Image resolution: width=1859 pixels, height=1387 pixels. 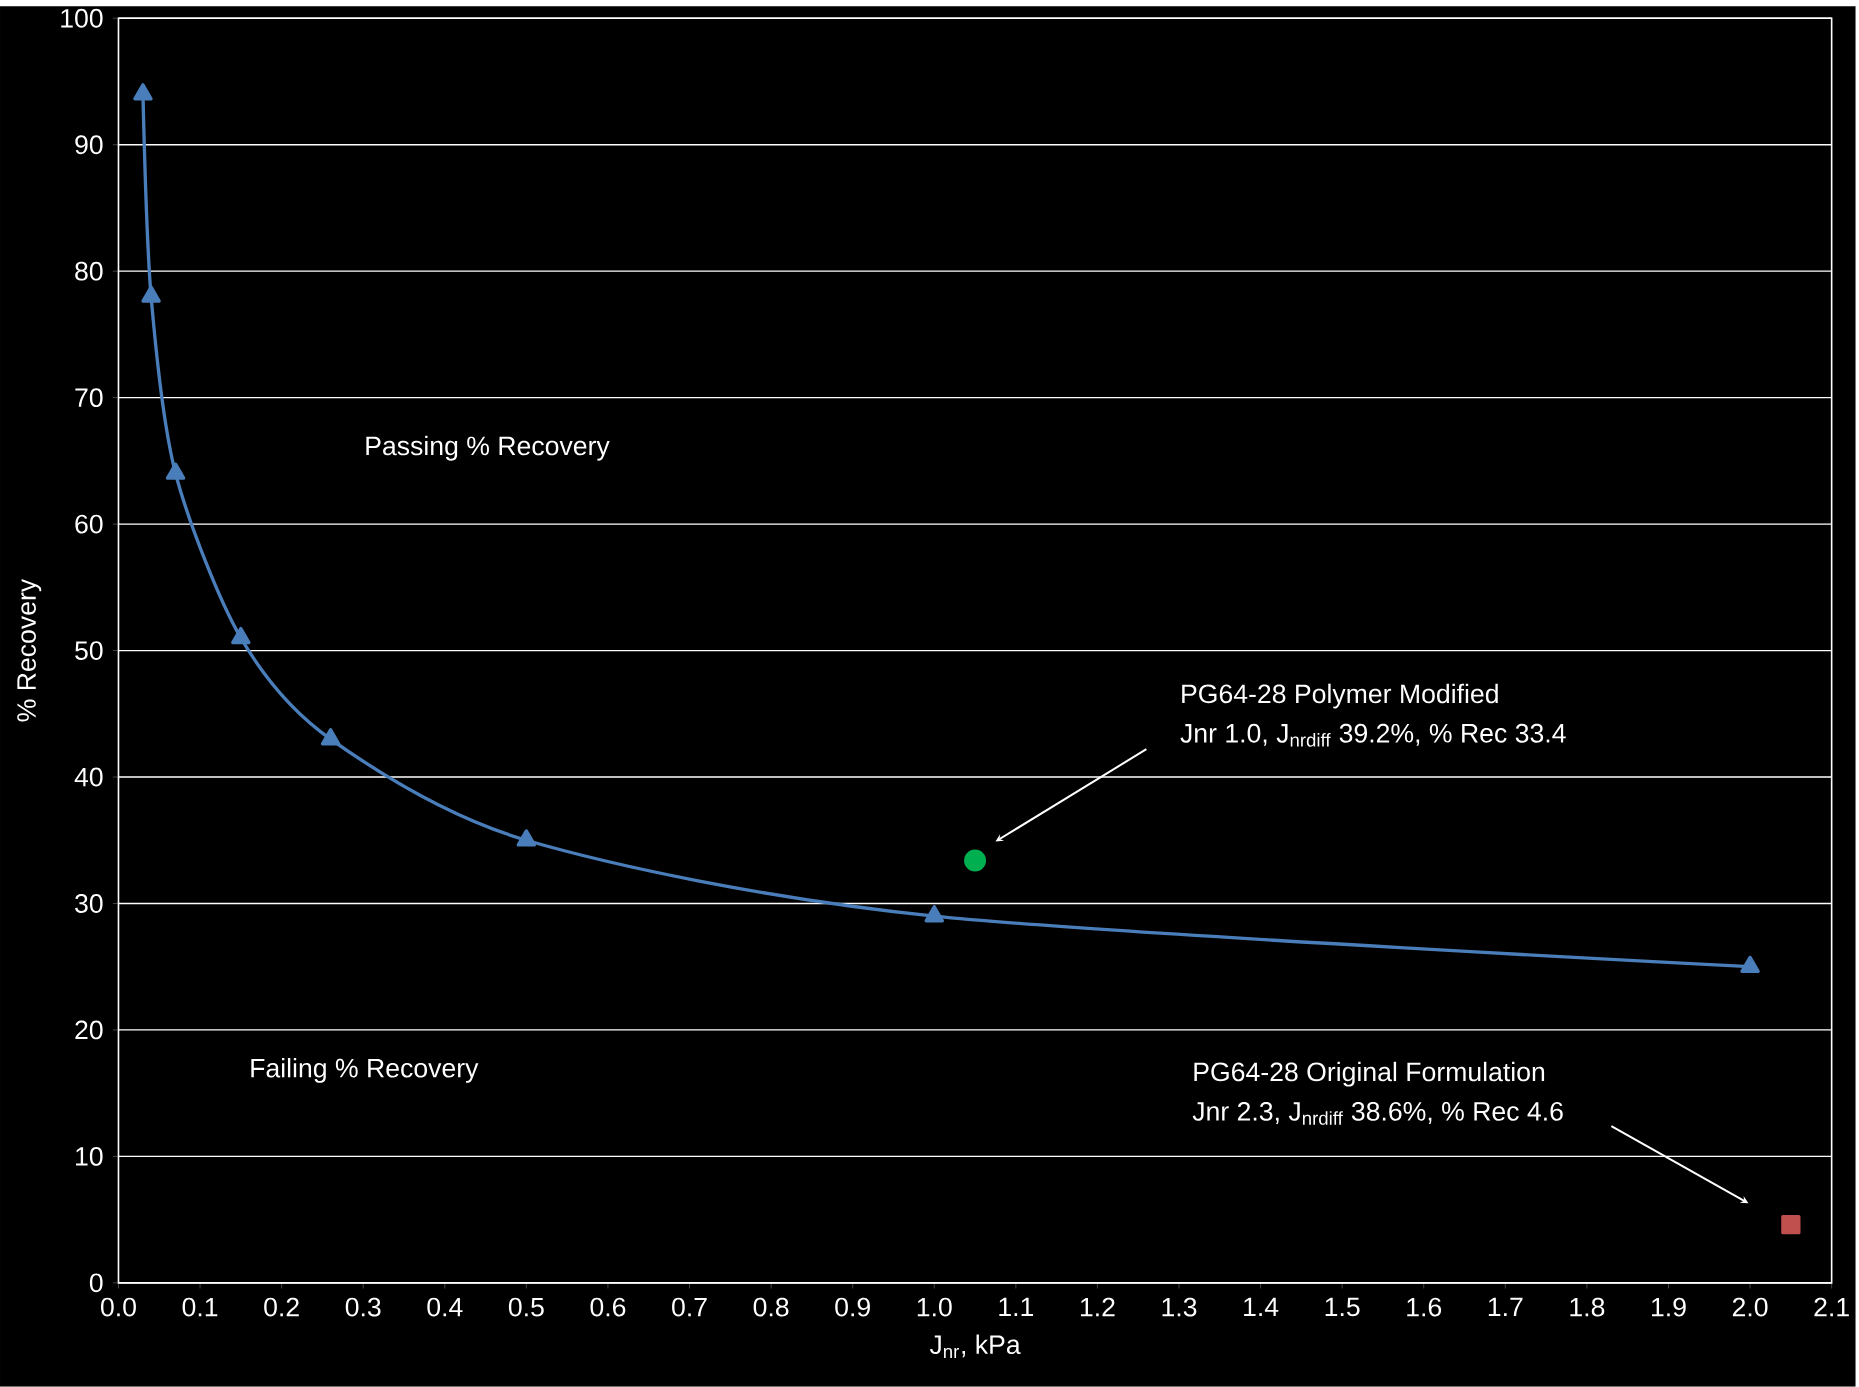 What do you see at coordinates (363, 1307) in the screenshot?
I see `x-tick-label: 0.3` at bounding box center [363, 1307].